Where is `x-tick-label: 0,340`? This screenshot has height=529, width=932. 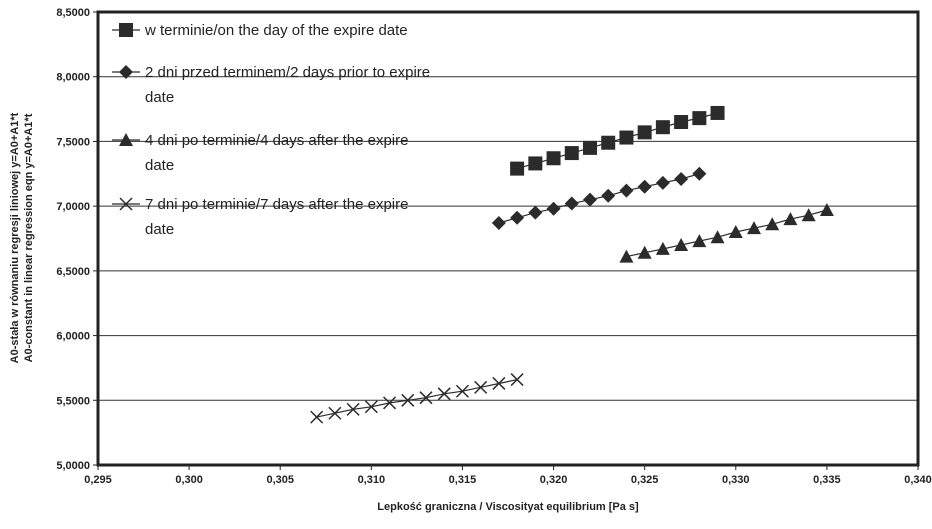 x-tick-label: 0,340 is located at coordinates (918, 480).